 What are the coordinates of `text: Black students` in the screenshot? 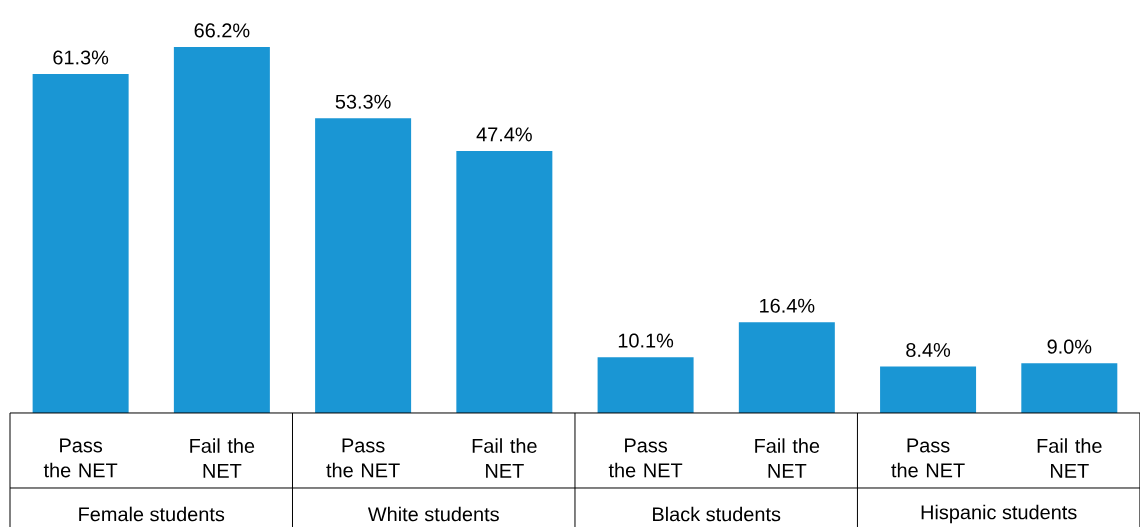 It's located at (717, 514).